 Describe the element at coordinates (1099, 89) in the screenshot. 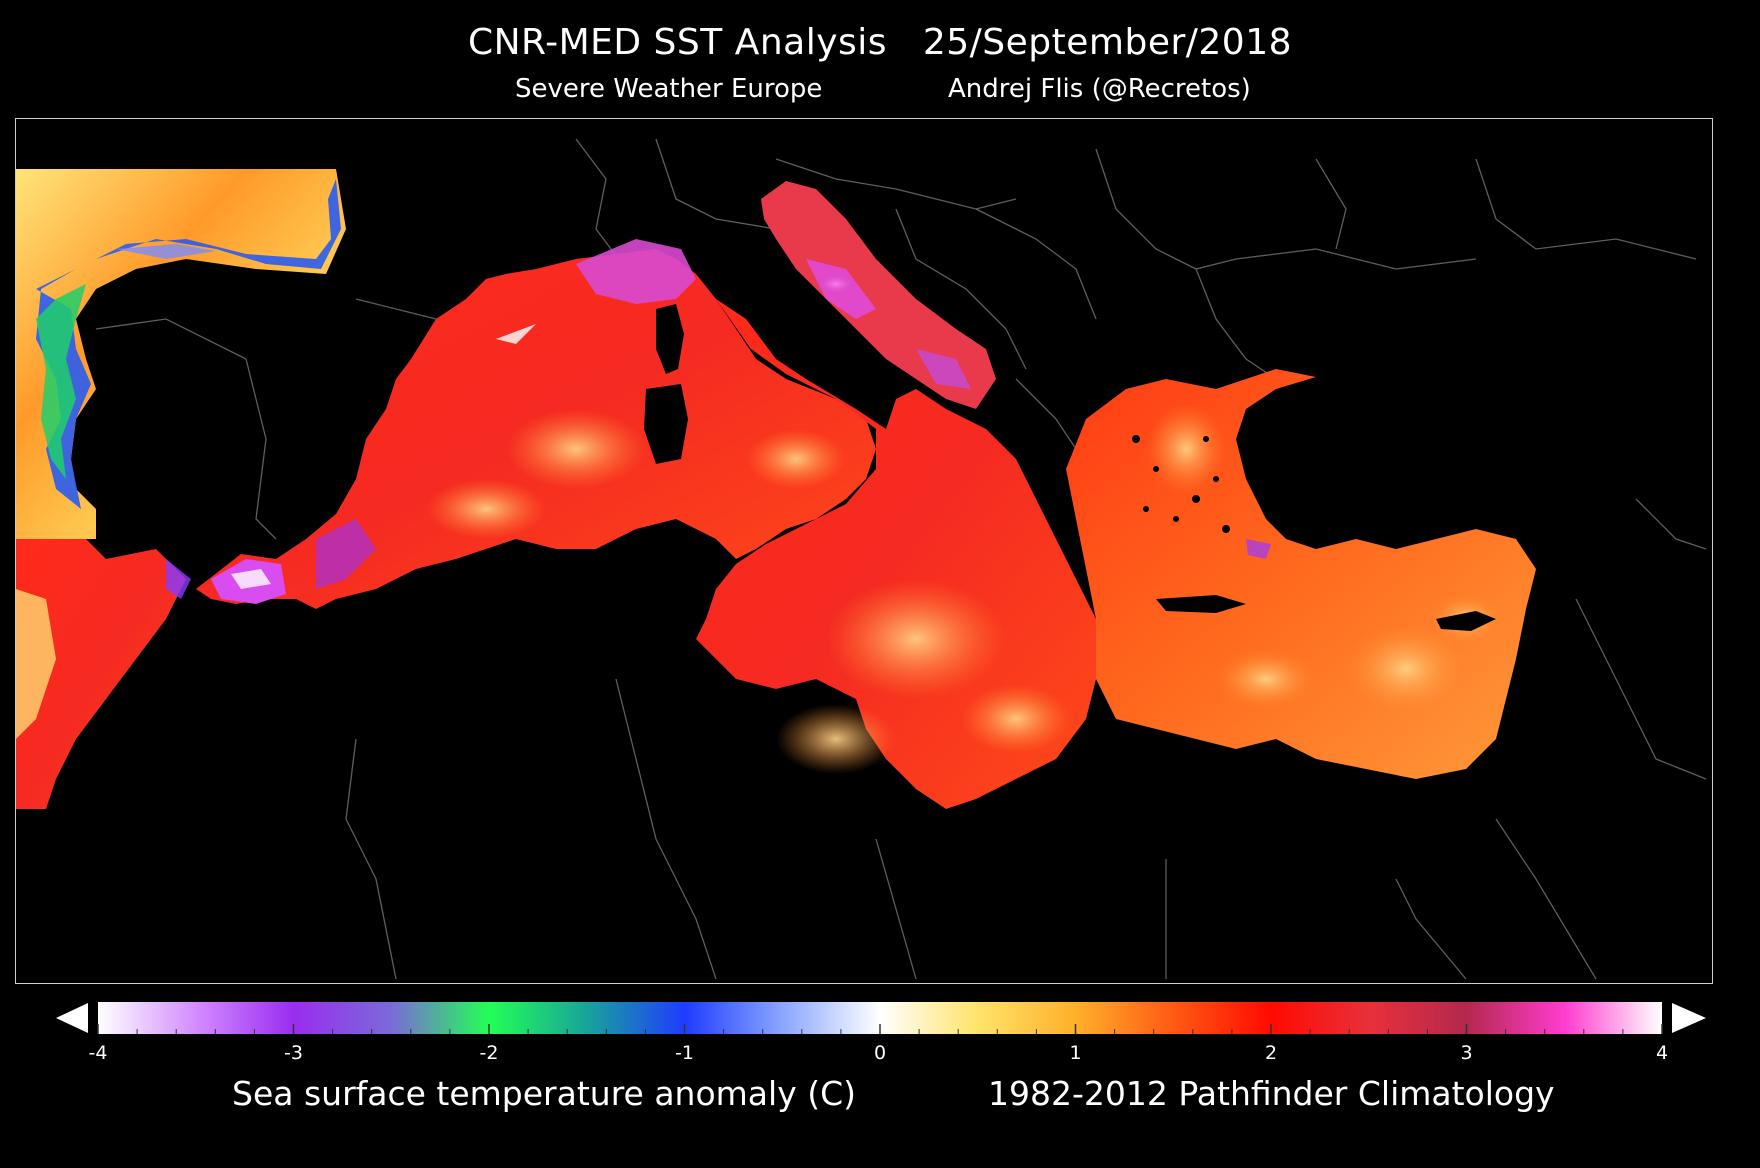

I see `map-author: Andrej Flis (@Recretos)` at that location.